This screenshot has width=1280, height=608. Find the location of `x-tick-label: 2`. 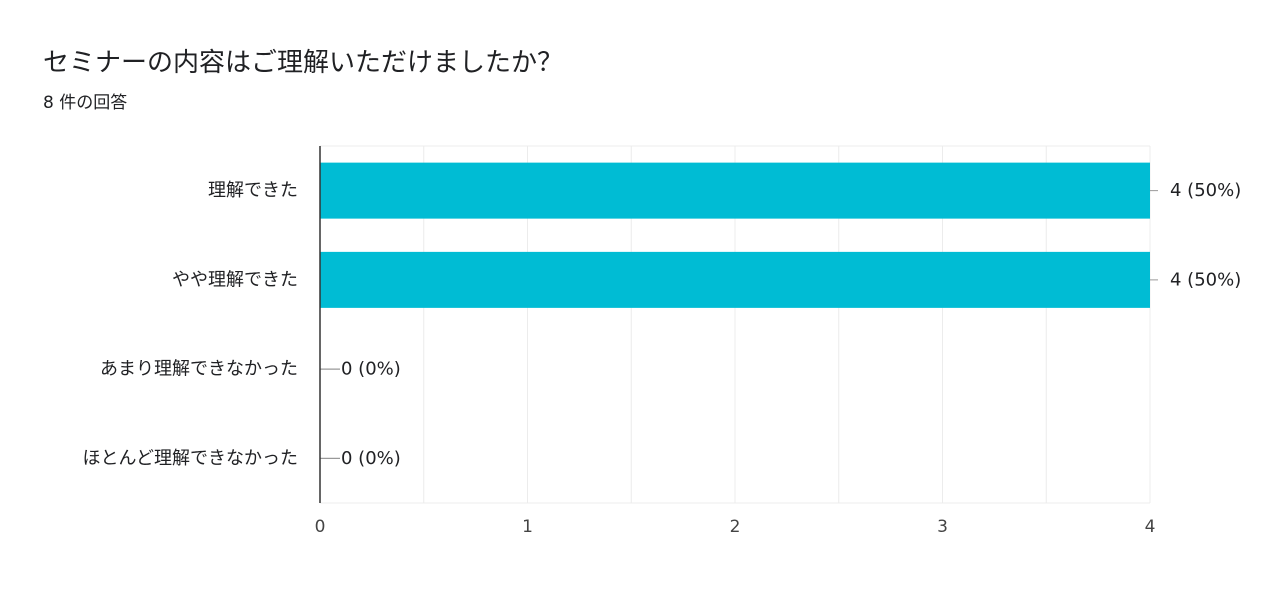

x-tick-label: 2 is located at coordinates (735, 527).